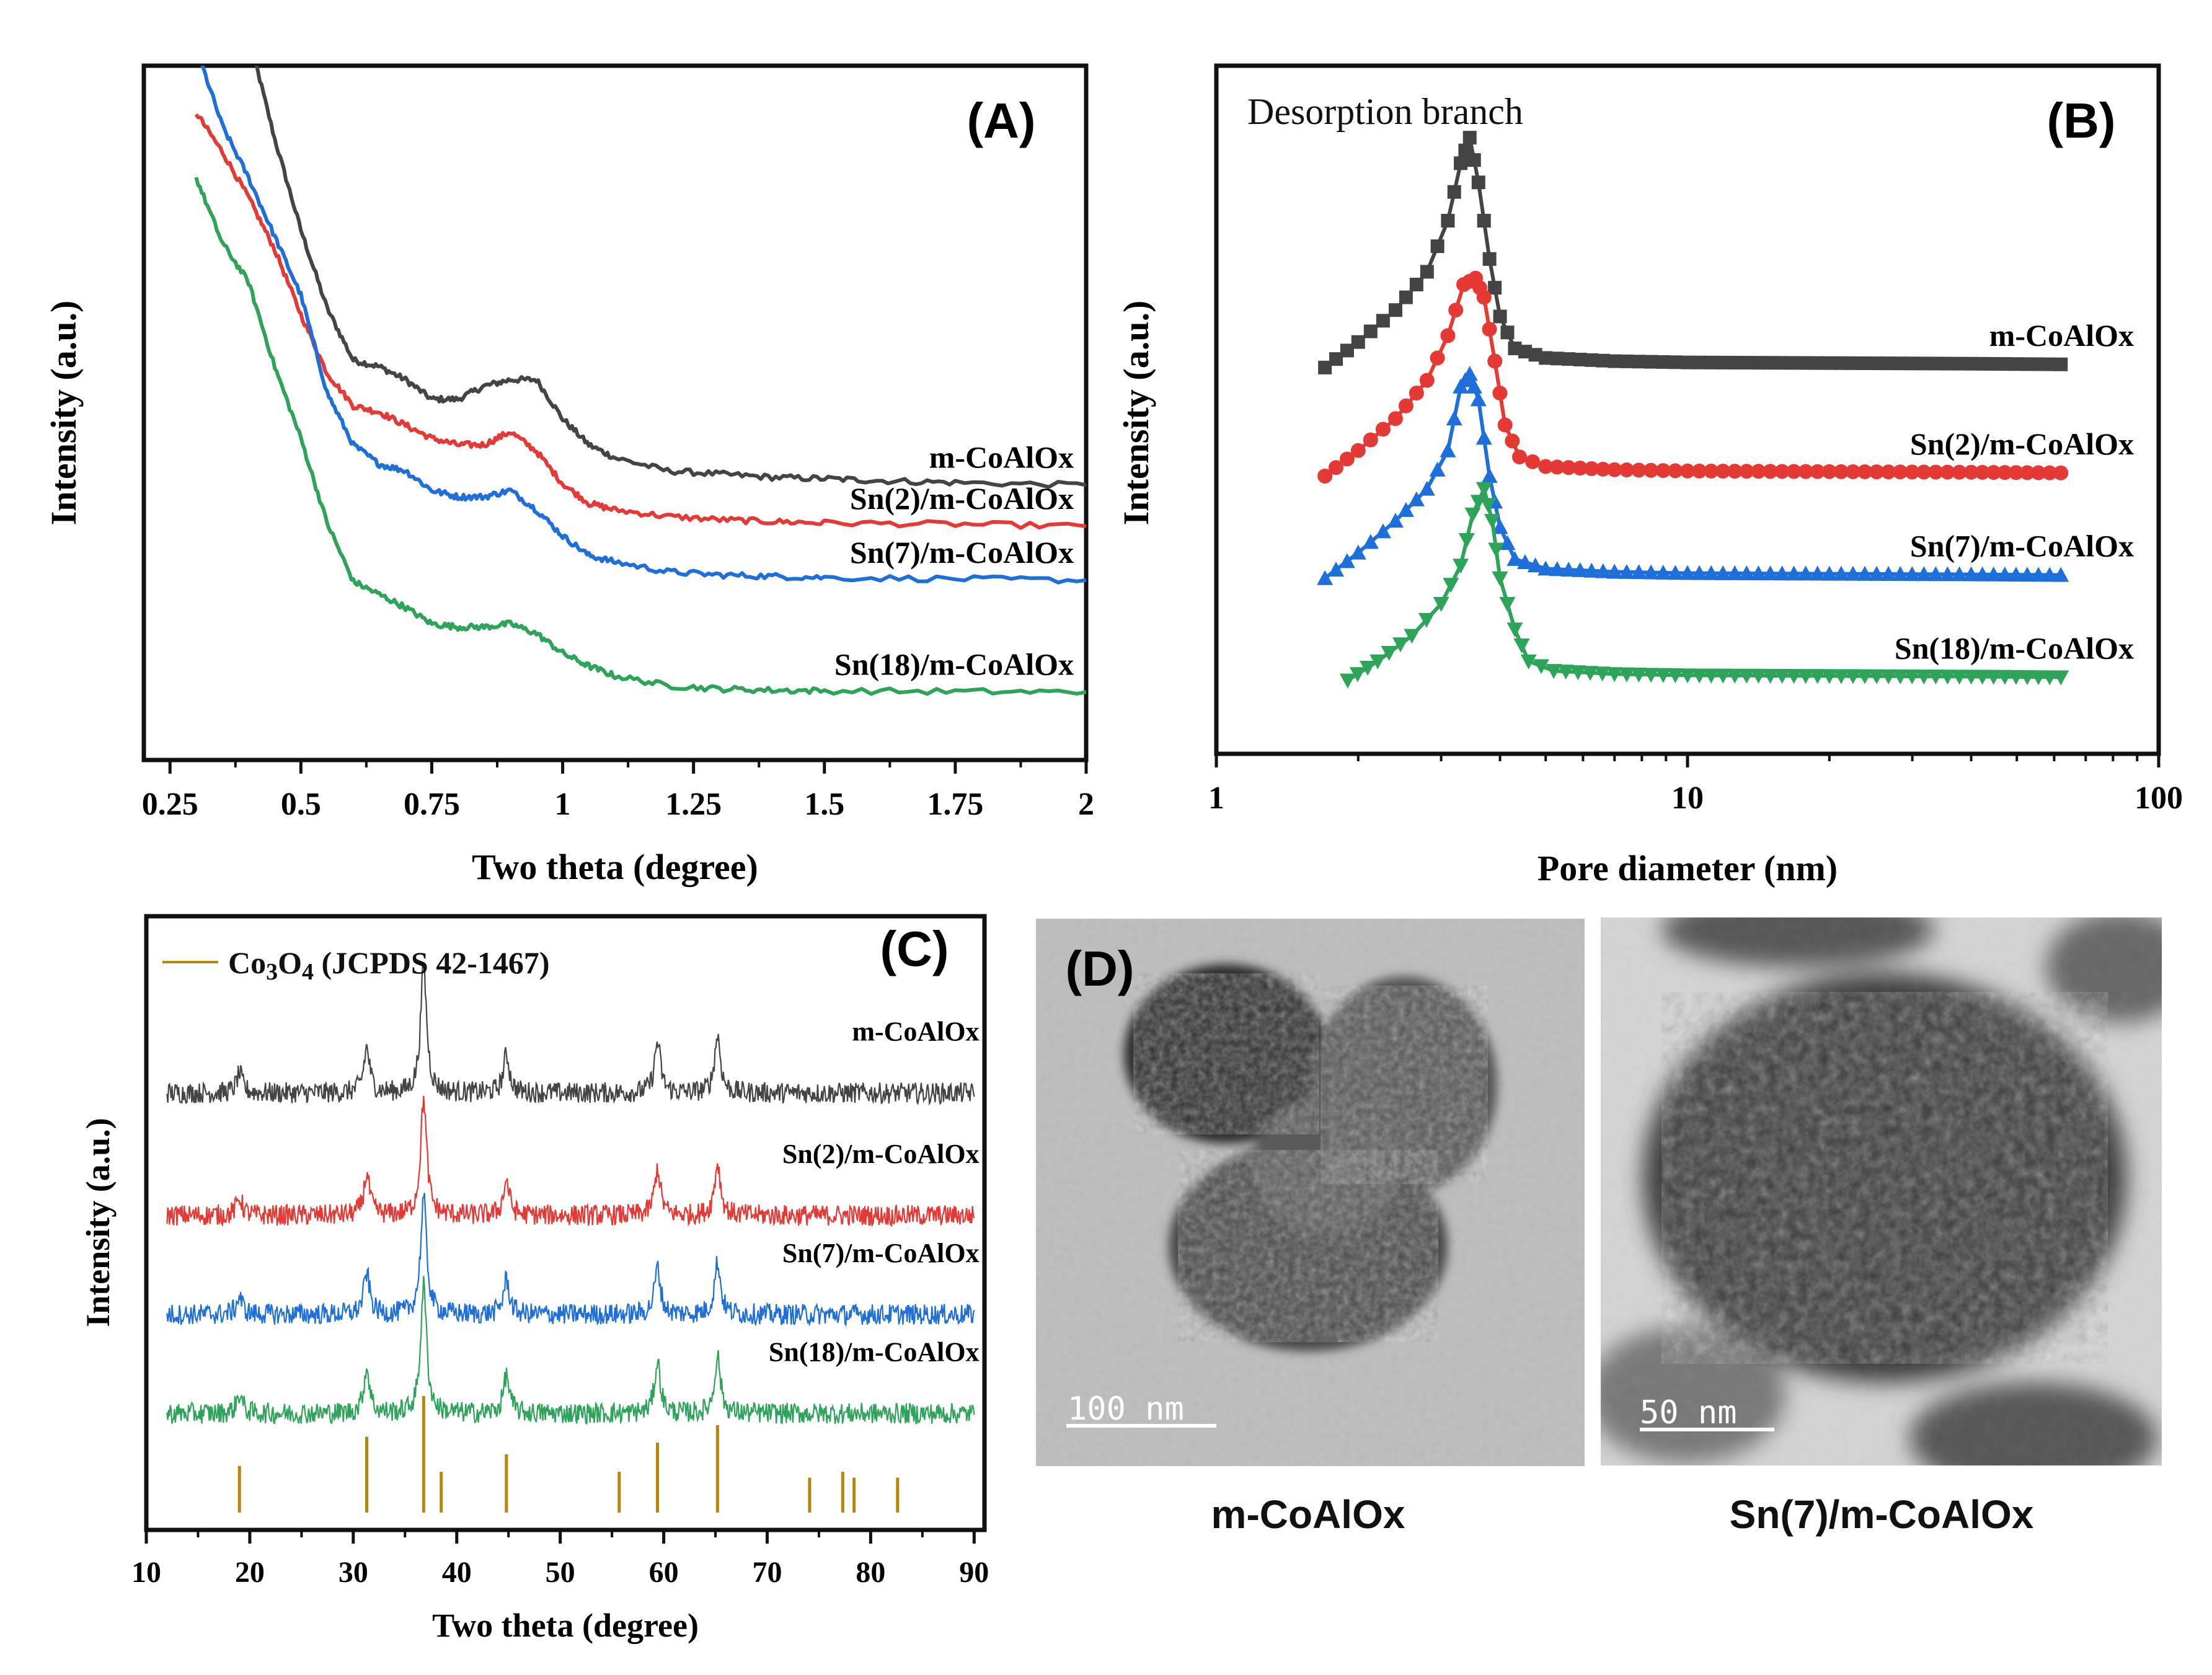  I want to click on x-tick-label: 1.5, so click(824, 804).